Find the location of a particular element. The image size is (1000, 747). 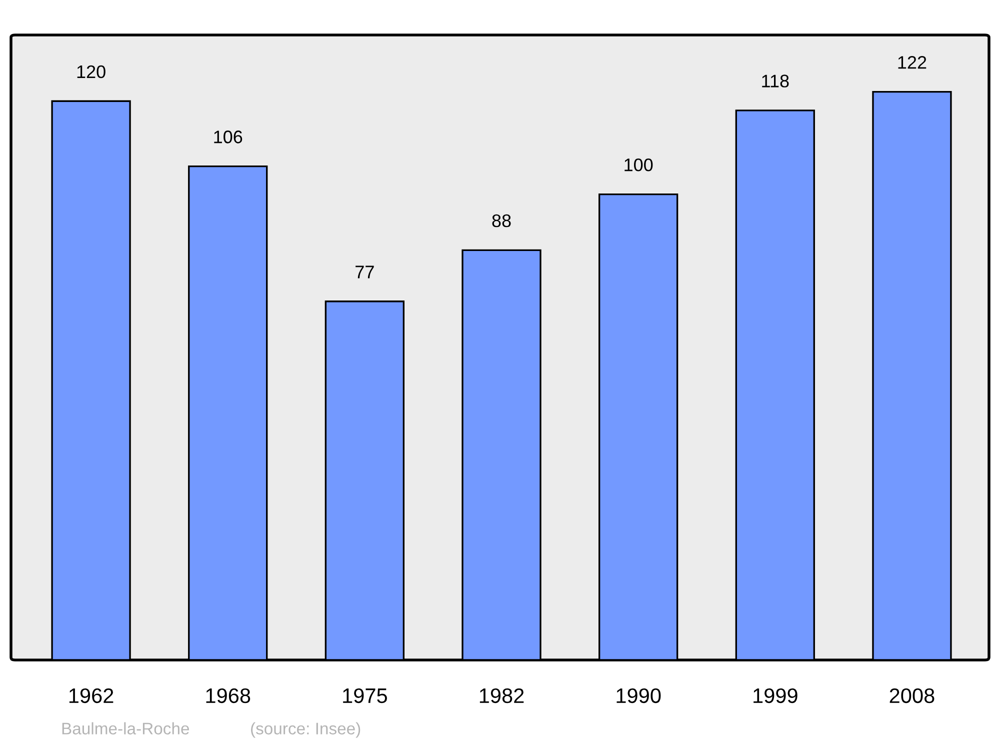

text: (source: Insee) is located at coordinates (305, 730).